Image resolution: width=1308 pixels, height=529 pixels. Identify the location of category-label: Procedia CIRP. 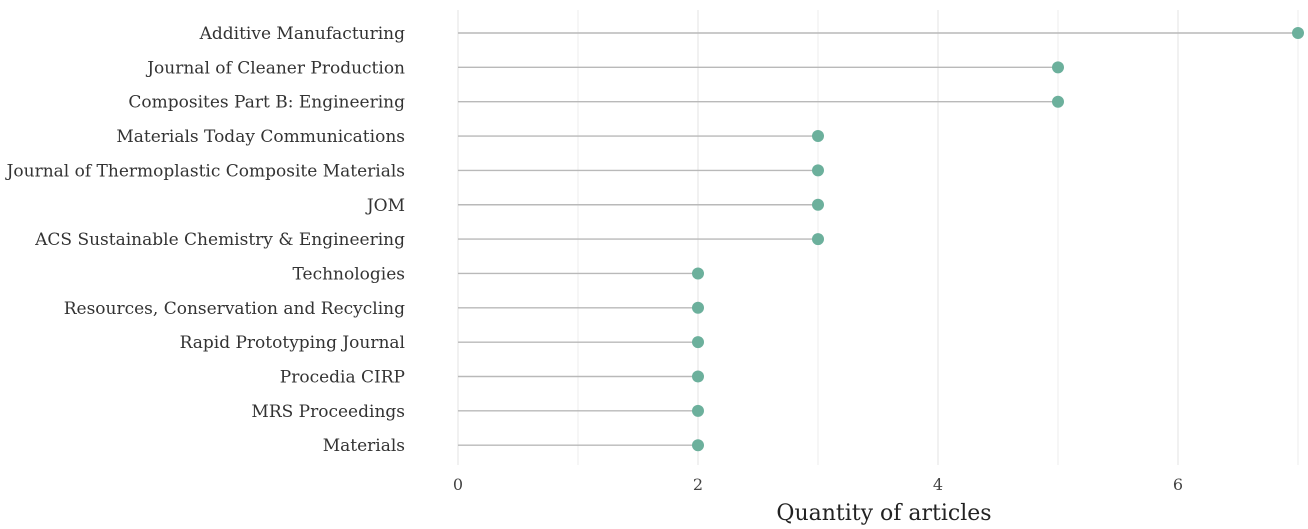
(342, 378).